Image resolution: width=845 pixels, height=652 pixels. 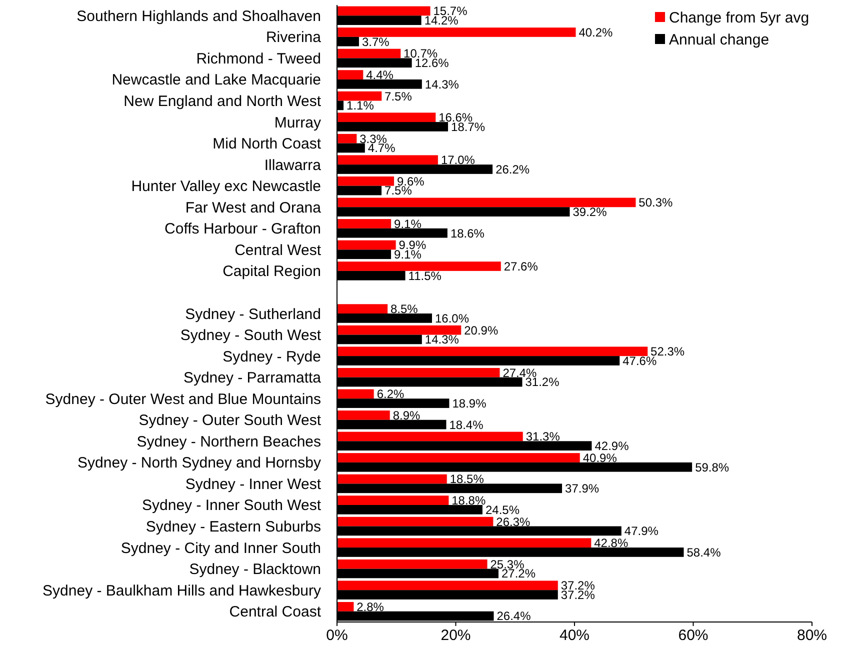 What do you see at coordinates (590, 212) in the screenshot?
I see `data-label: 39.2%` at bounding box center [590, 212].